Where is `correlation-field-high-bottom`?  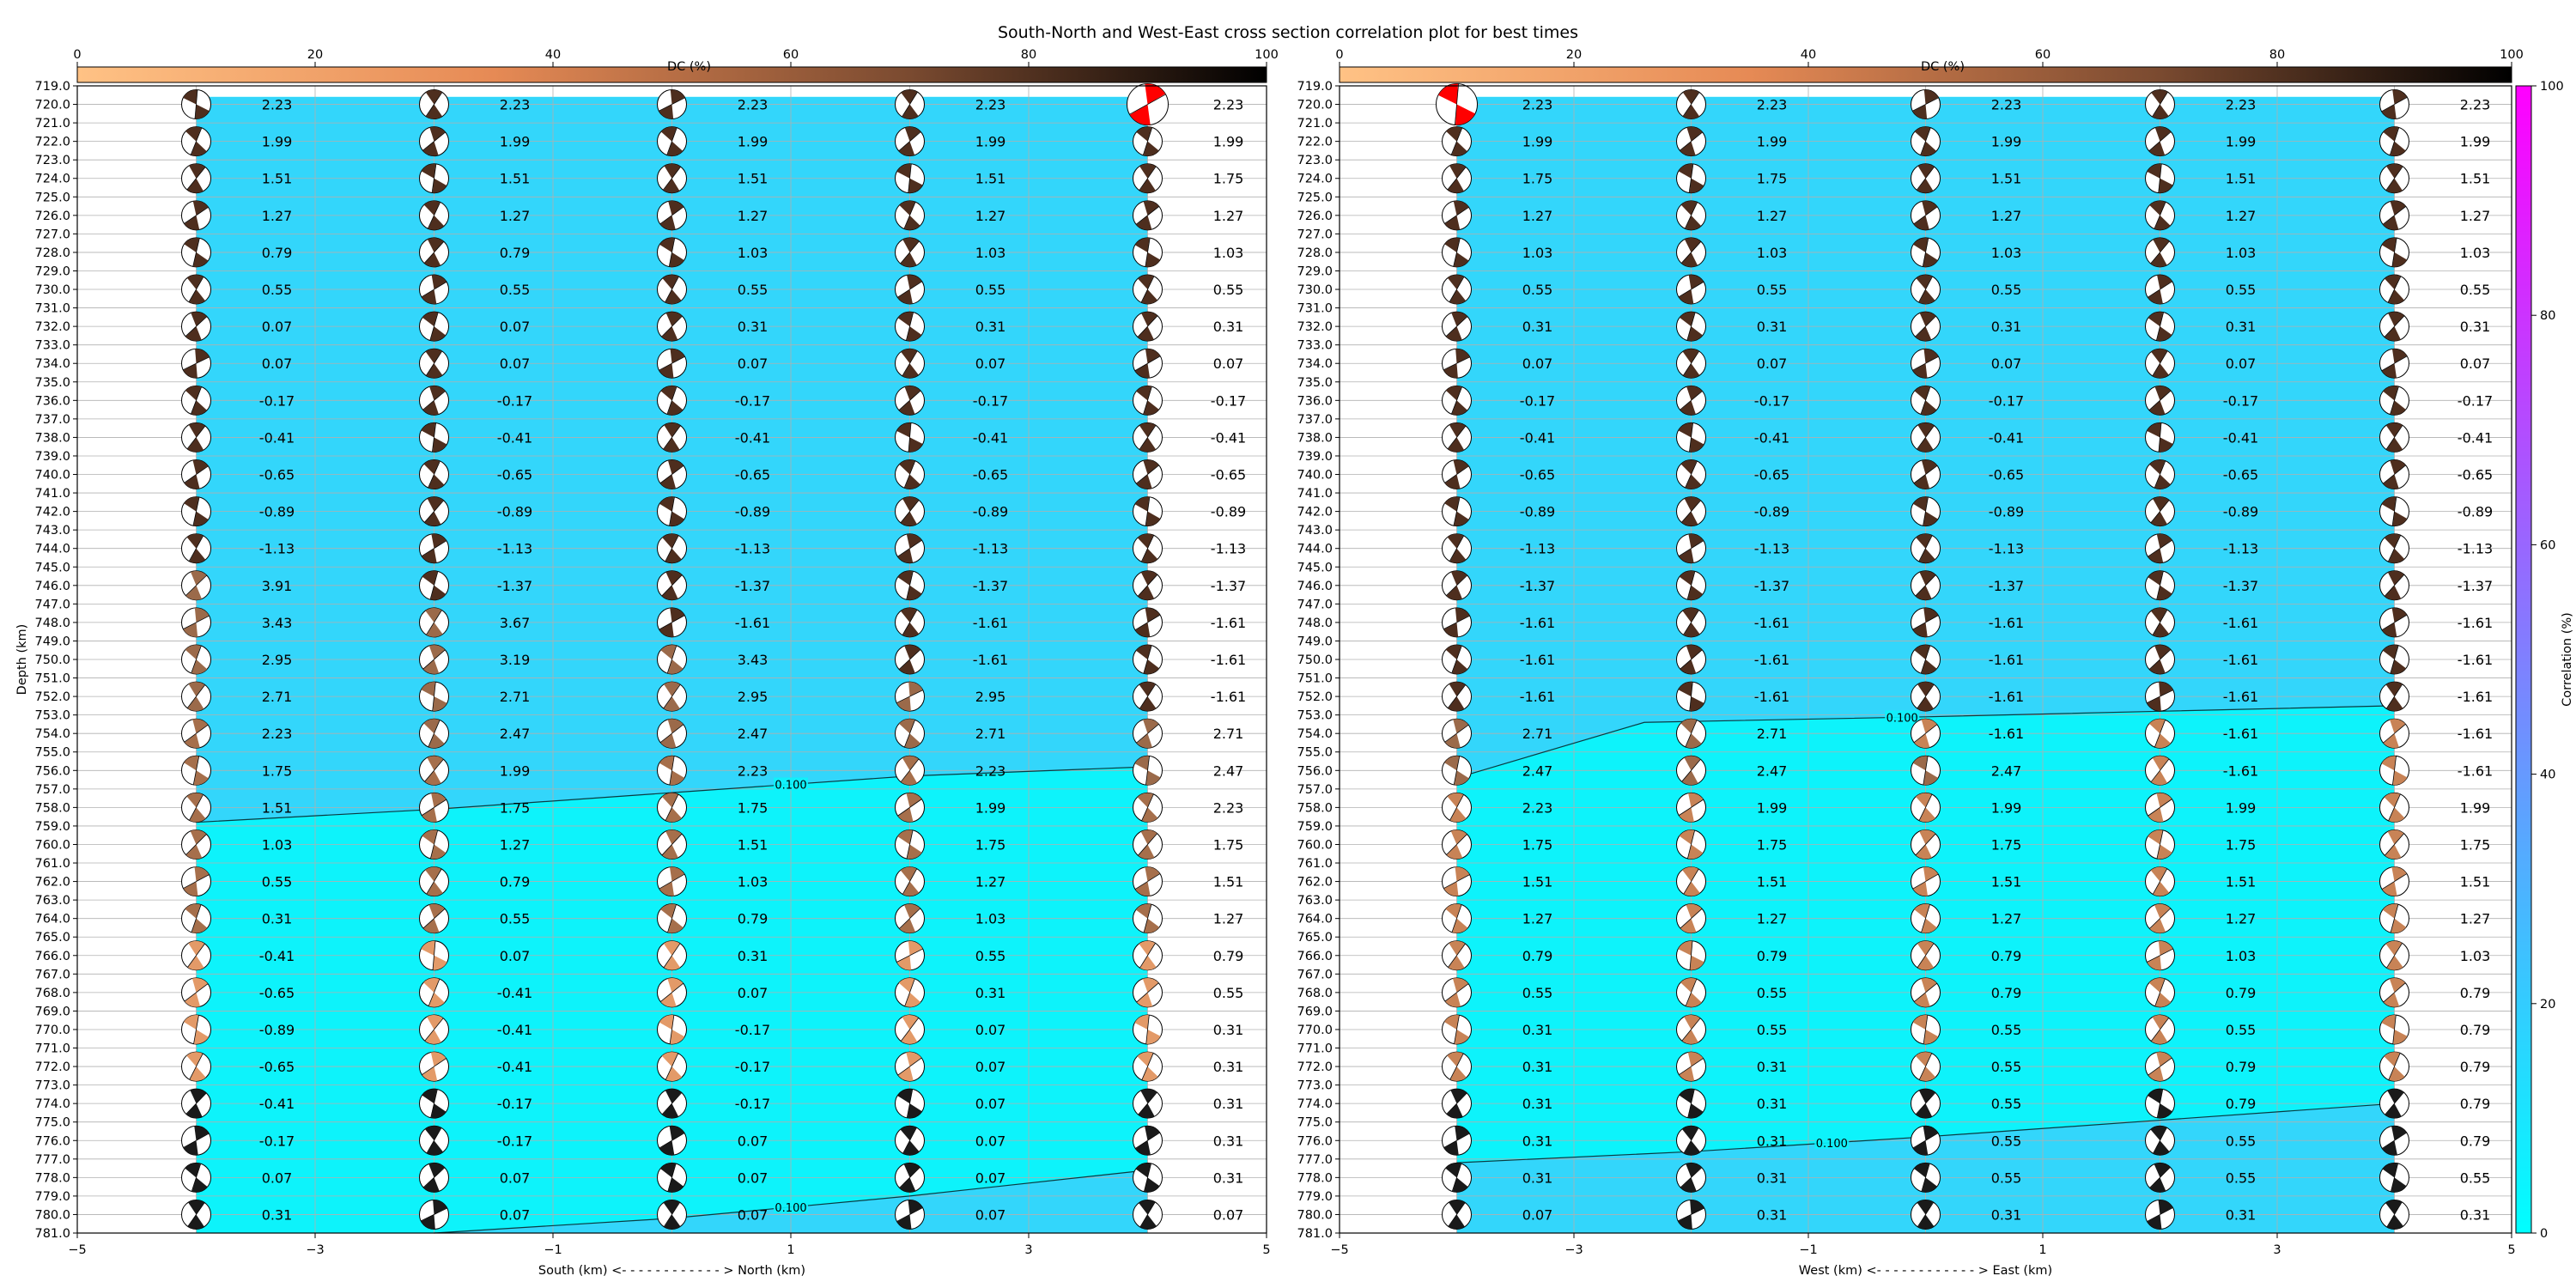 correlation-field-high-bottom is located at coordinates (791, 1202).